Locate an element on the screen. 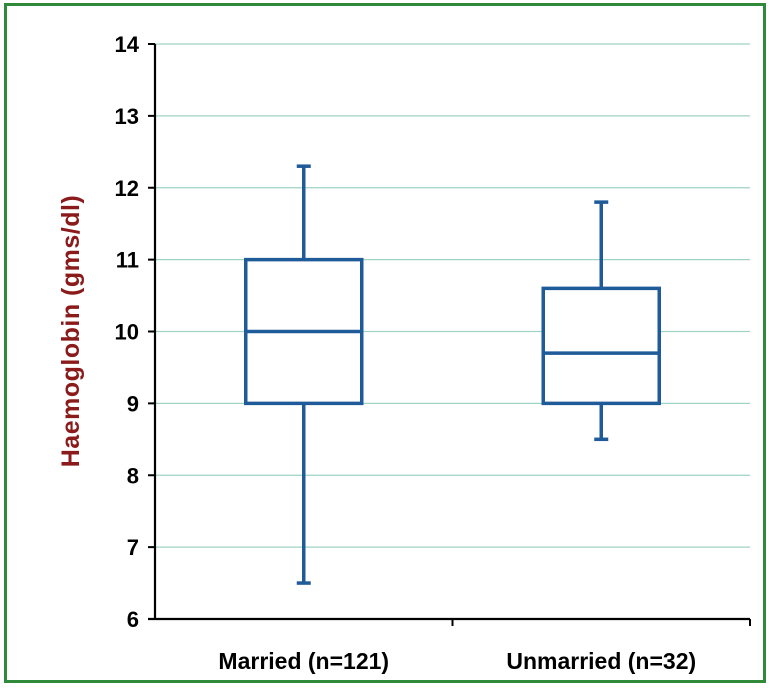 Image resolution: width=774 pixels, height=689 pixels. box-unmarried is located at coordinates (601, 321).